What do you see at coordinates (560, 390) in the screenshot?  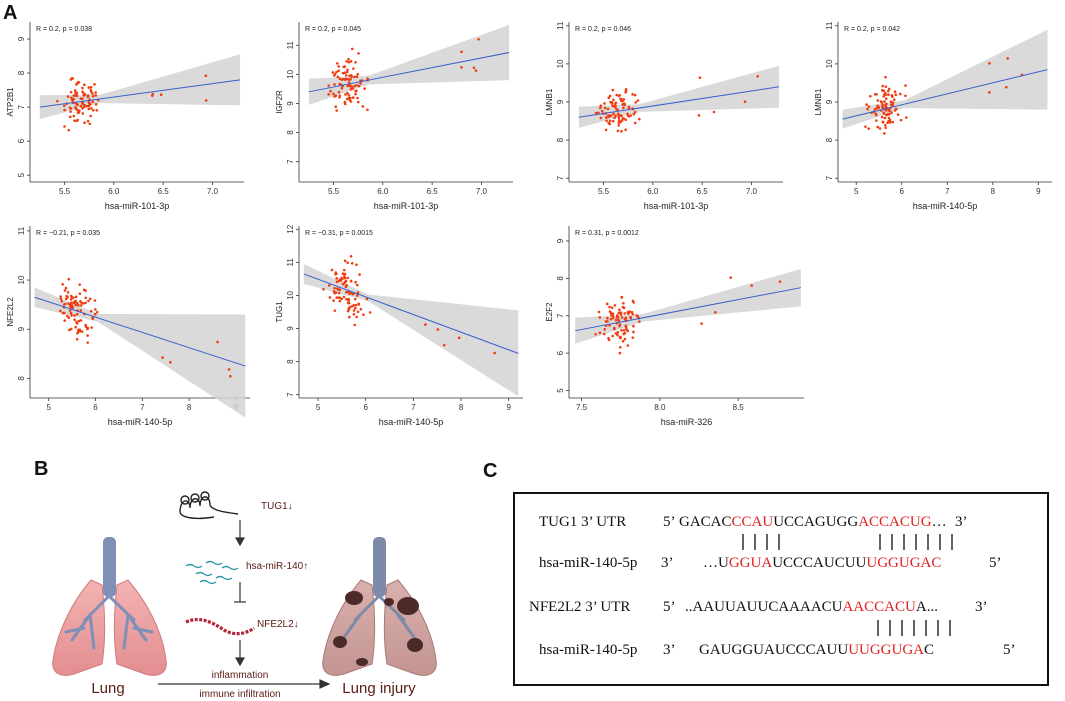 I see `y-tick-label: 5` at bounding box center [560, 390].